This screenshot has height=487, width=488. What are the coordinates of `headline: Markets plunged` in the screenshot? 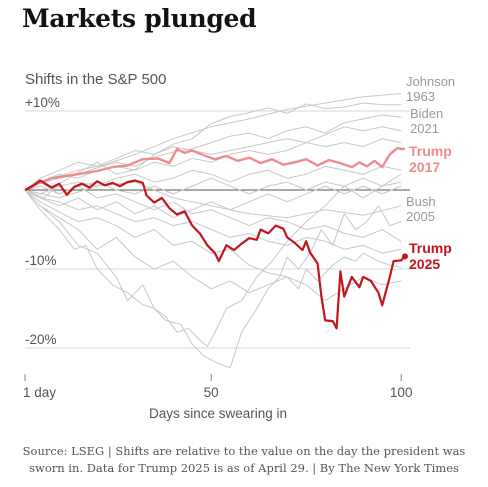 It's located at (139, 18).